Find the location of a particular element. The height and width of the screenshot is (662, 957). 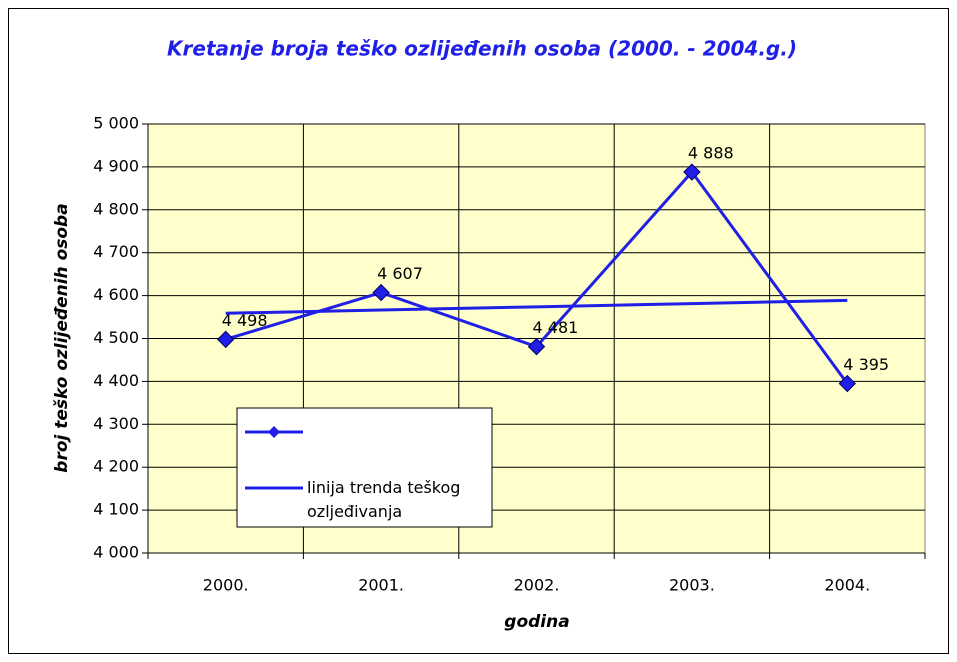

y-tick-label: 4 000 is located at coordinates (116, 552).